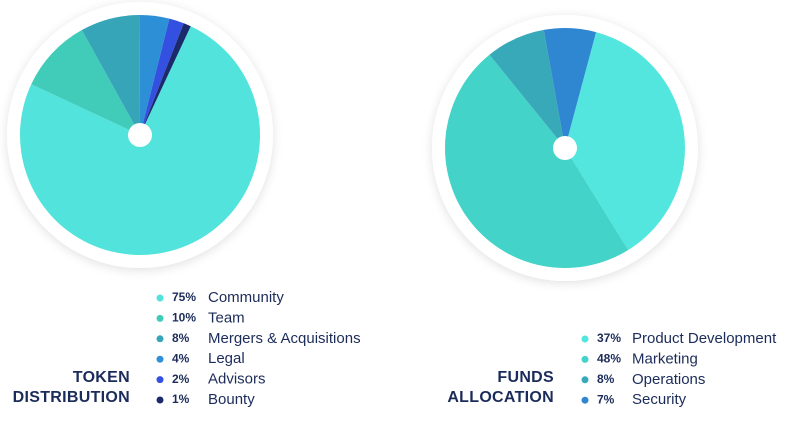 The width and height of the screenshot is (800, 423). I want to click on legend-label: Bounty, so click(231, 399).